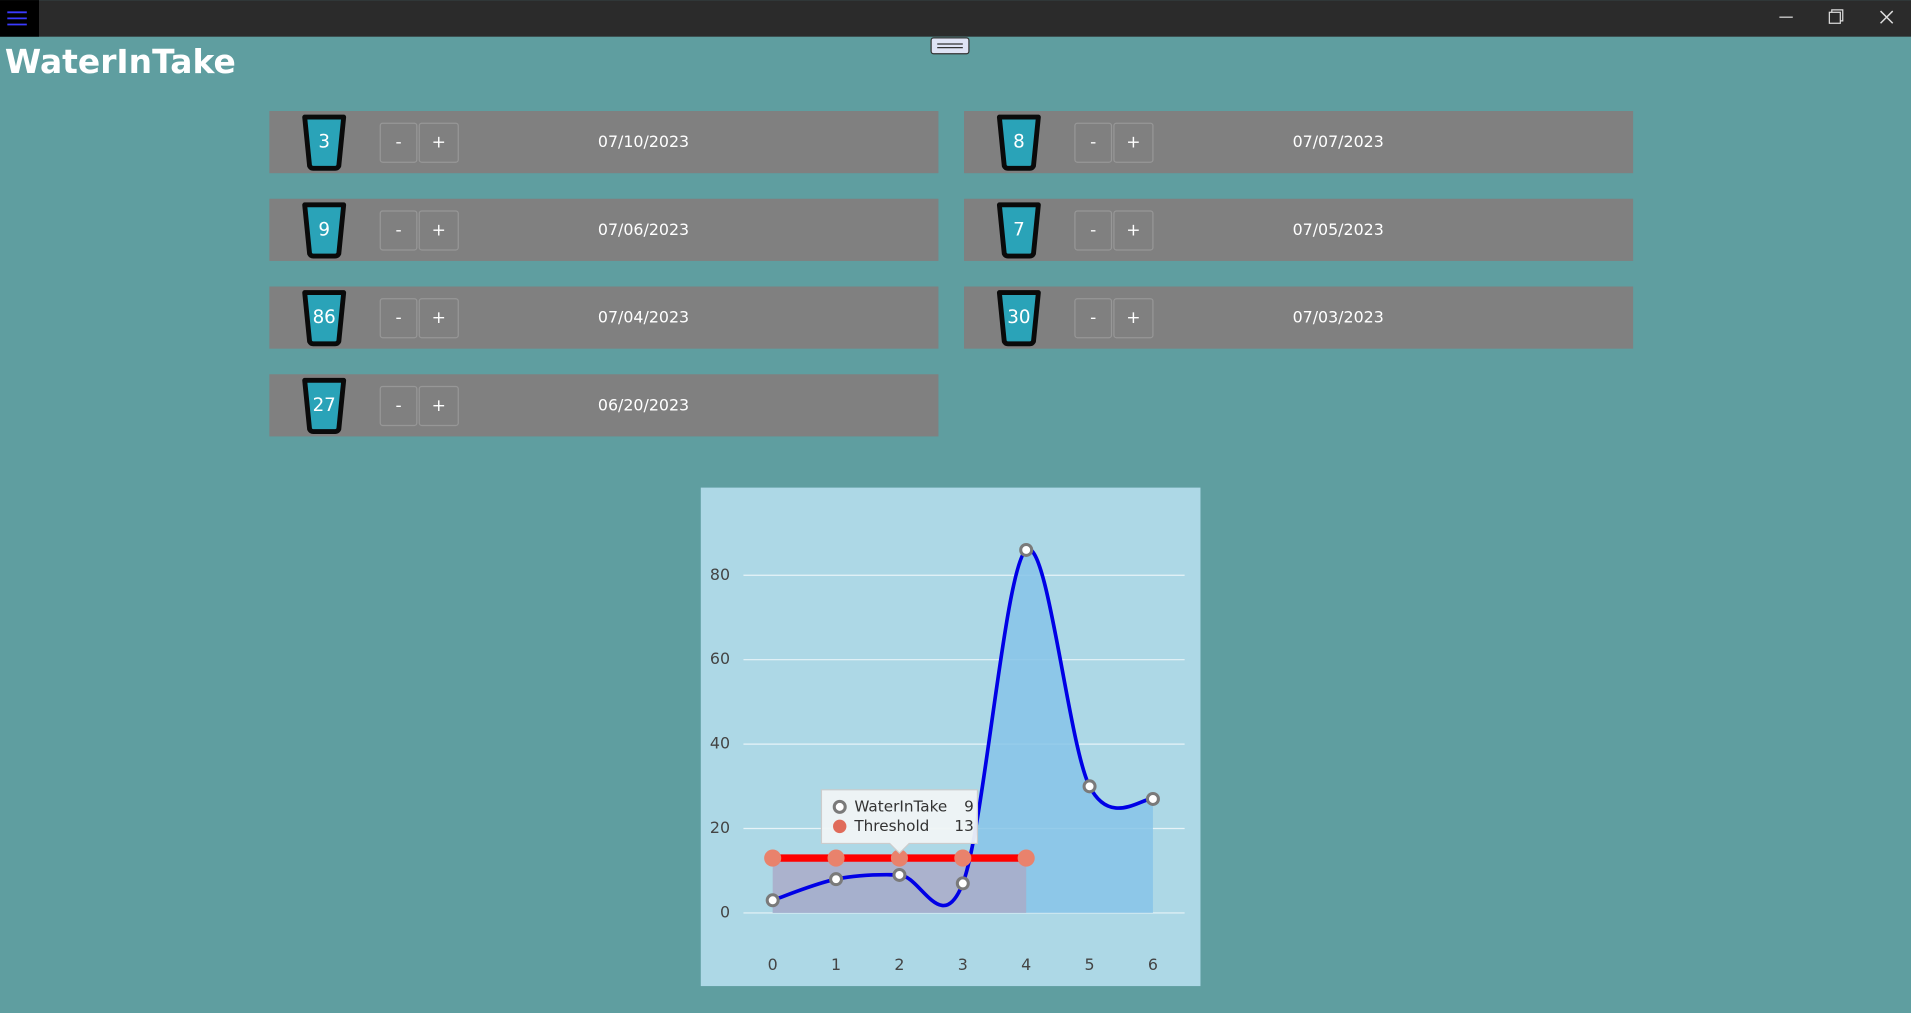 This screenshot has height=1013, width=1911. I want to click on tooltip-value: 13, so click(963, 826).